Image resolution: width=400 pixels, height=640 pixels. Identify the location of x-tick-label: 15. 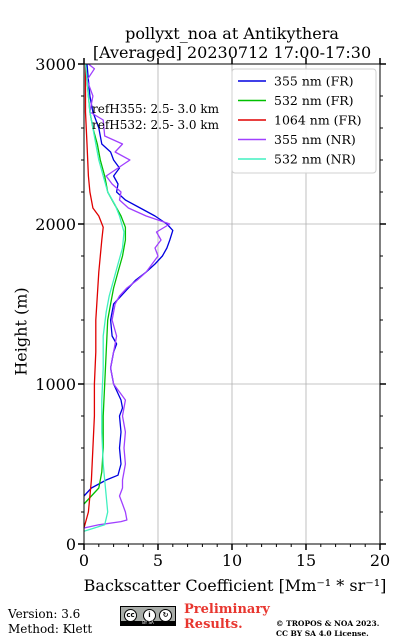
(306, 560).